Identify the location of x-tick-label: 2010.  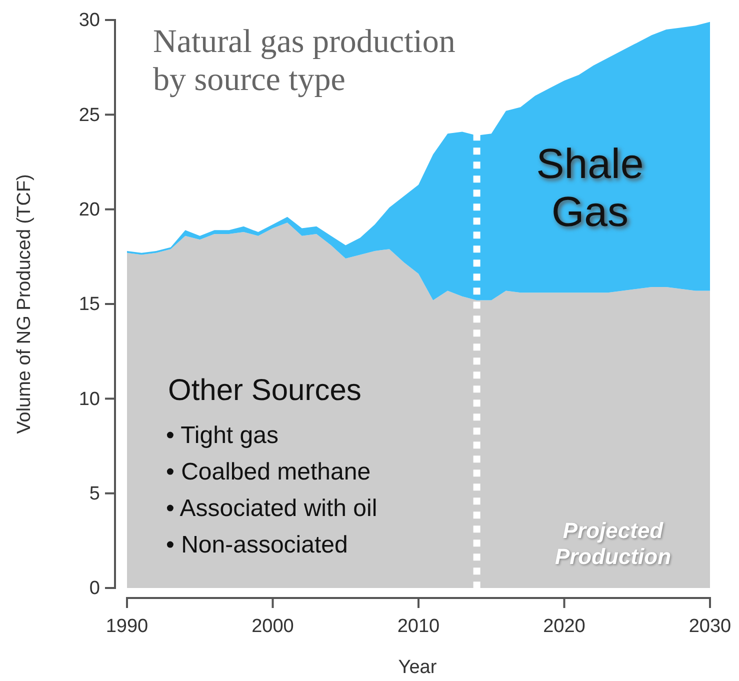
(418, 626).